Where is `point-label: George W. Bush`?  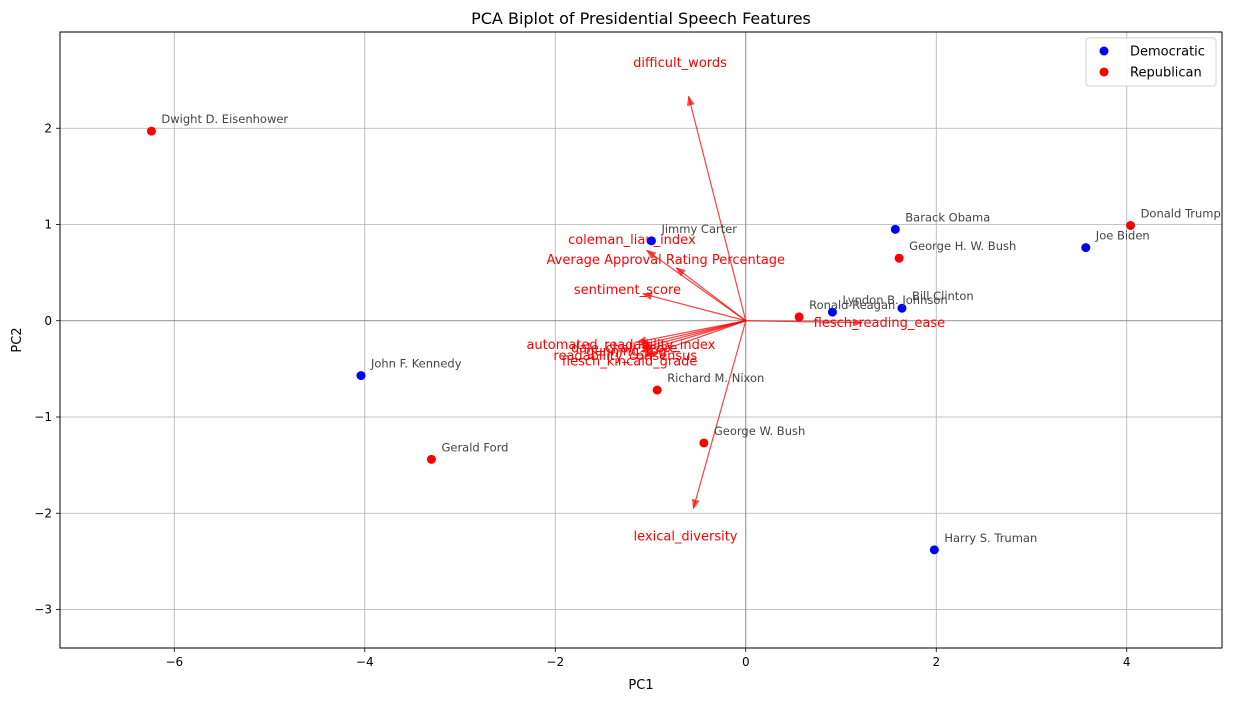
point-label: George W. Bush is located at coordinates (759, 431).